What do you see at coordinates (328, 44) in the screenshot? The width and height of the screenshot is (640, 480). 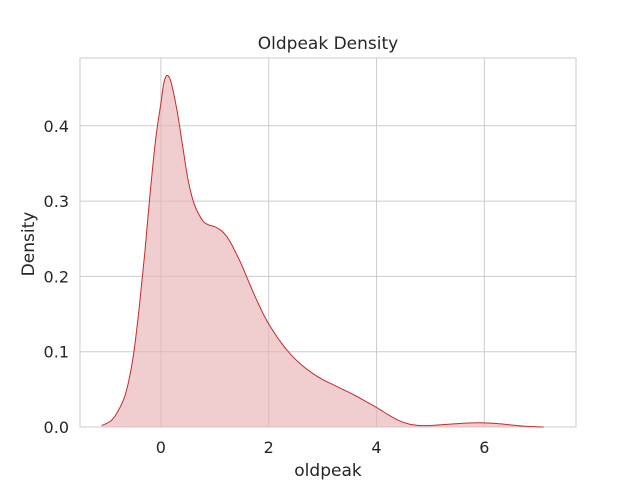 I see `chart-title: Oldpeak Density` at bounding box center [328, 44].